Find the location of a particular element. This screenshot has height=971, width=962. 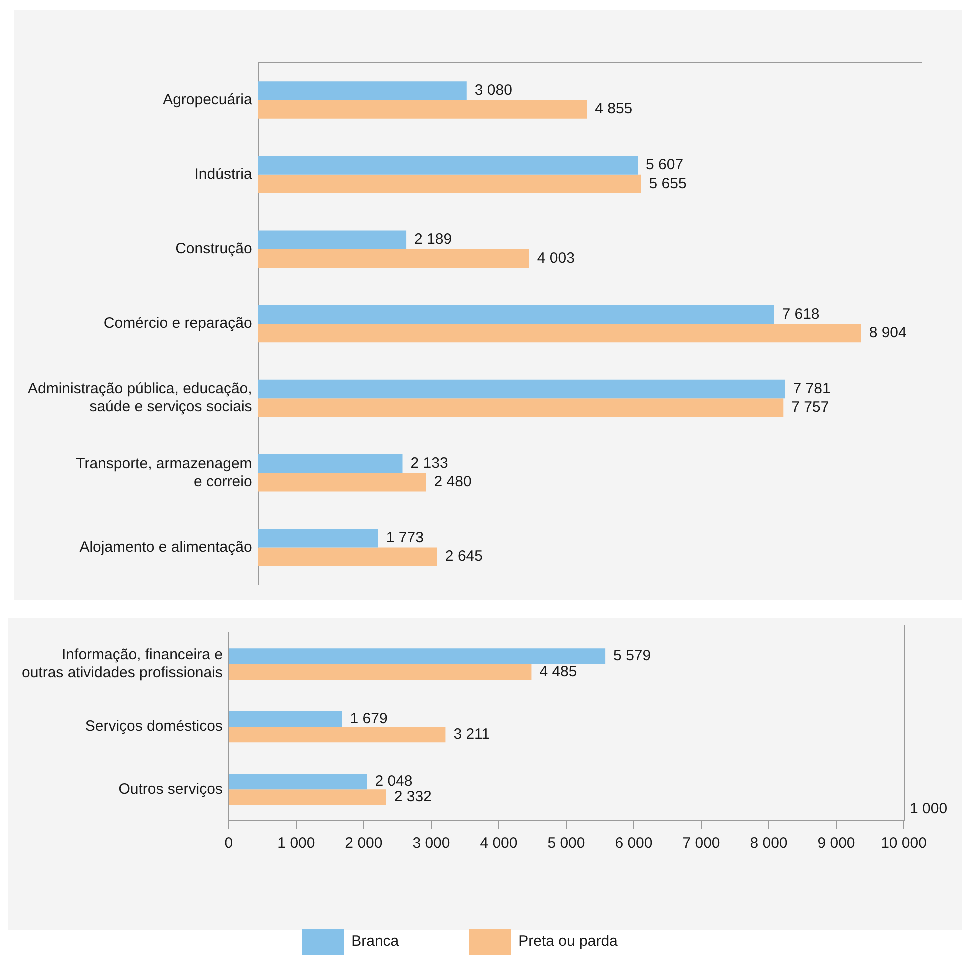

y-tick-label: Indústria is located at coordinates (223, 174).